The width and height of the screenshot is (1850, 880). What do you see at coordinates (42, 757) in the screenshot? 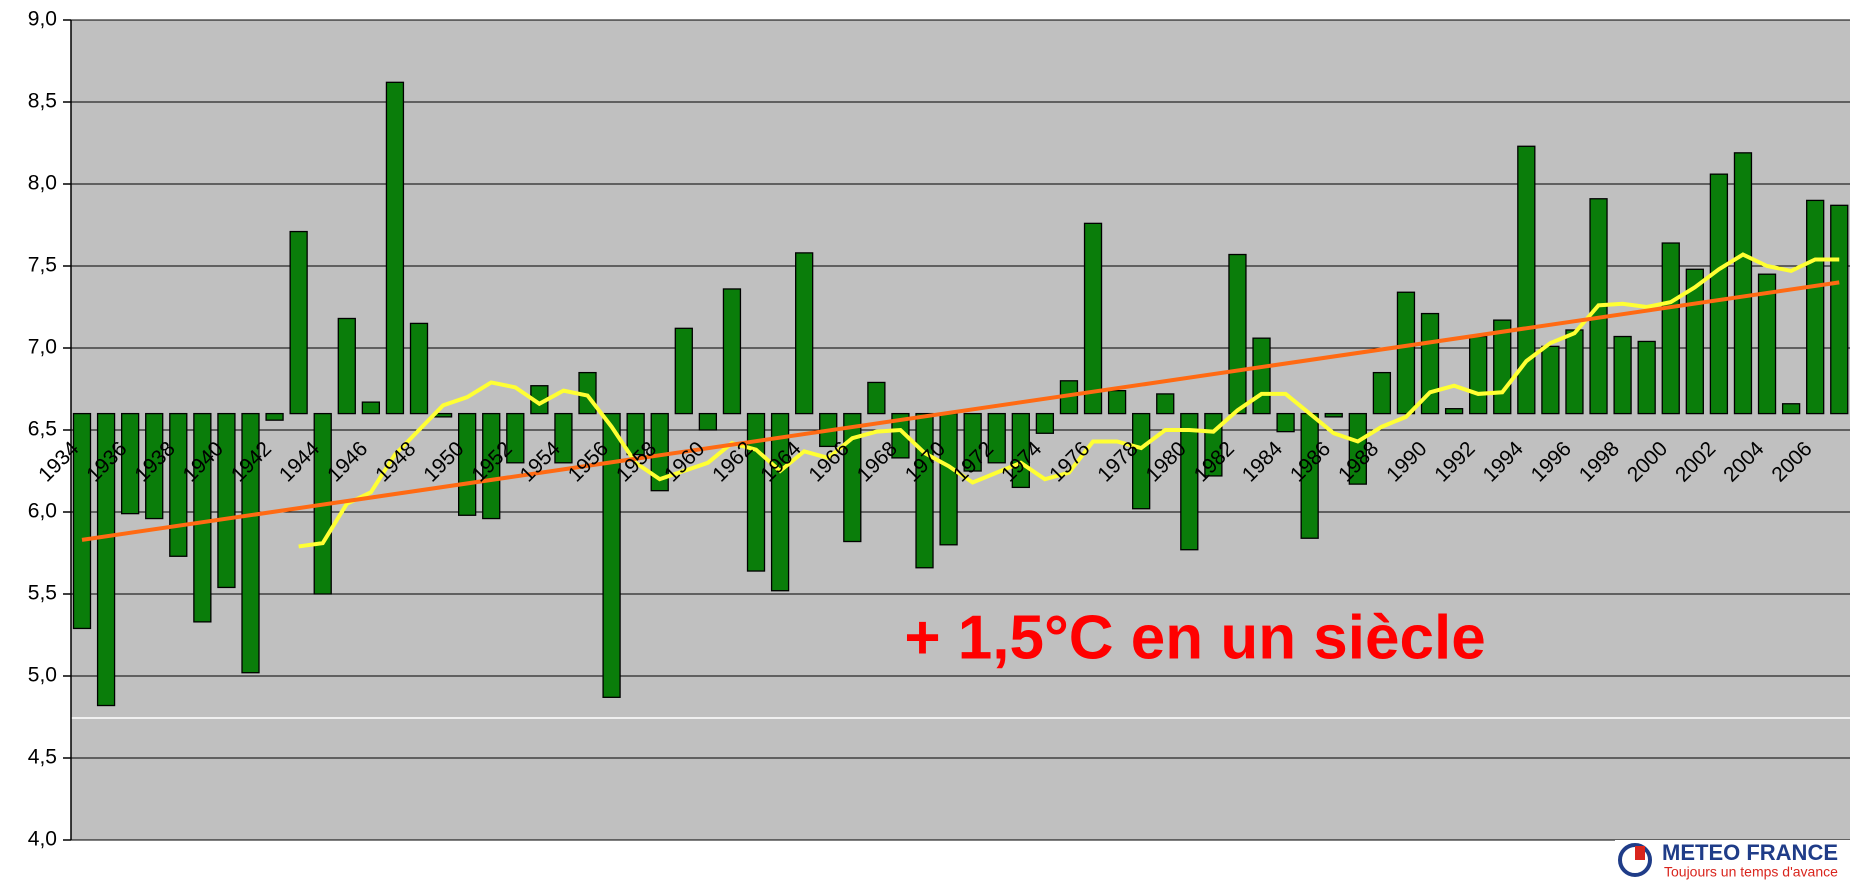
I see `y-tick-label: 4,5` at bounding box center [42, 757].